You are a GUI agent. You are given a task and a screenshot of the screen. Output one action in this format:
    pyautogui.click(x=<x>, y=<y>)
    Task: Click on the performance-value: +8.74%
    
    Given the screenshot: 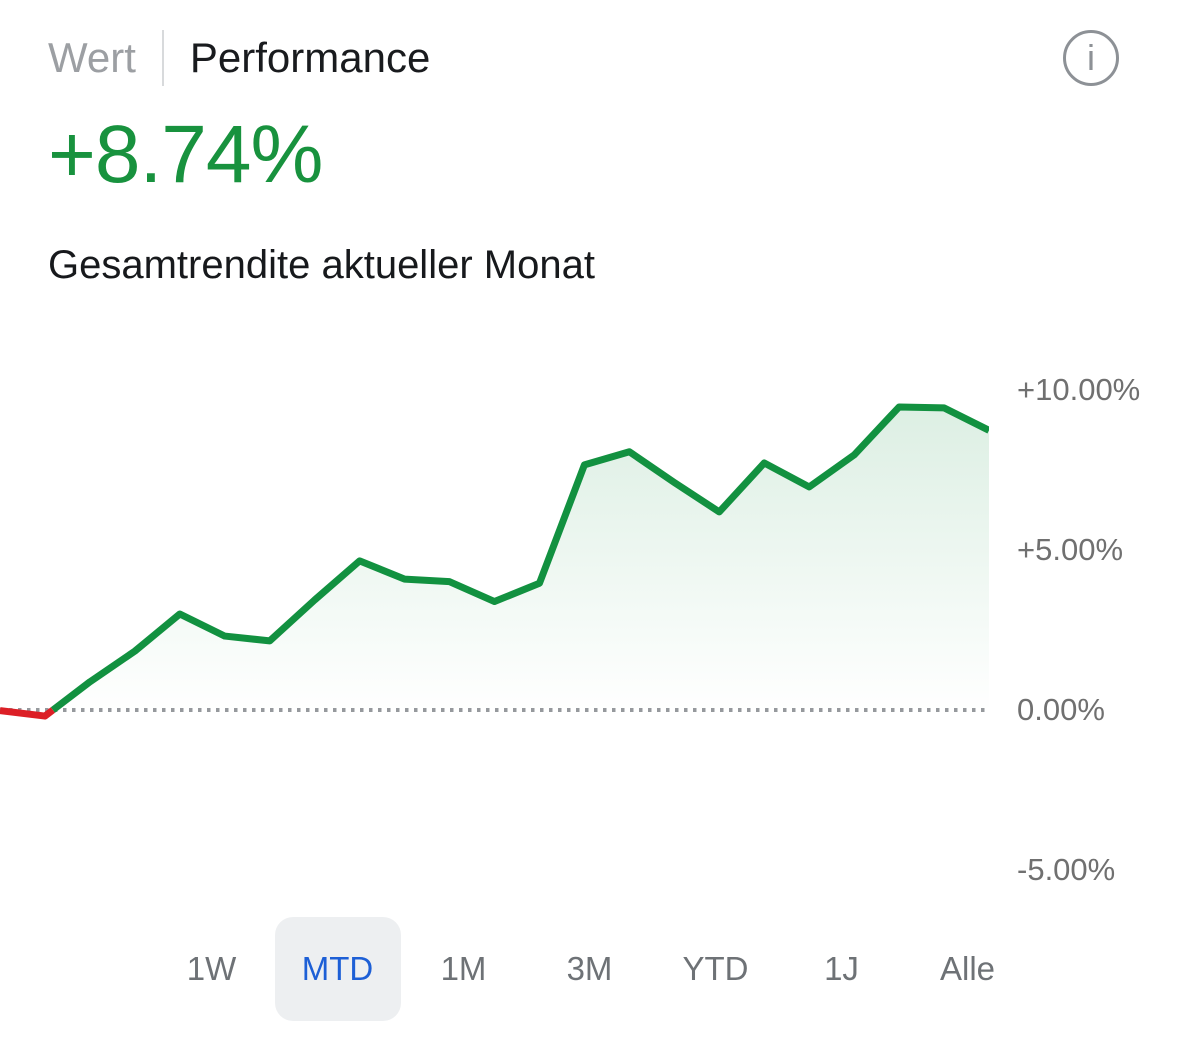 What is the action you would take?
    pyautogui.click(x=185, y=154)
    